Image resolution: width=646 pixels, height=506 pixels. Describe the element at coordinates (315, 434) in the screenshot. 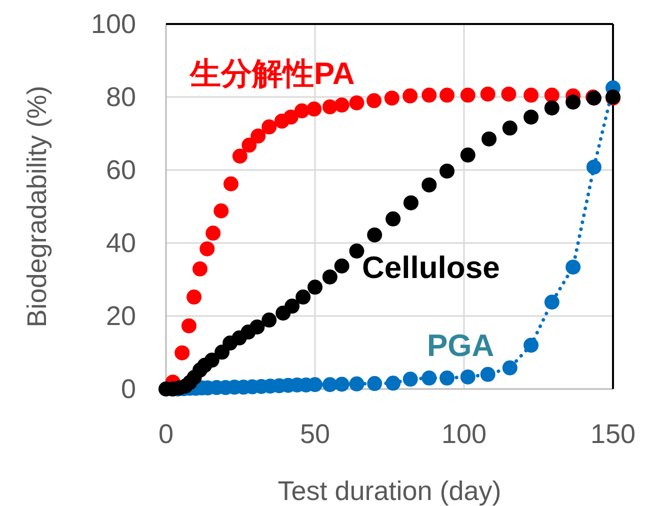

I see `x-tick-label: 50` at that location.